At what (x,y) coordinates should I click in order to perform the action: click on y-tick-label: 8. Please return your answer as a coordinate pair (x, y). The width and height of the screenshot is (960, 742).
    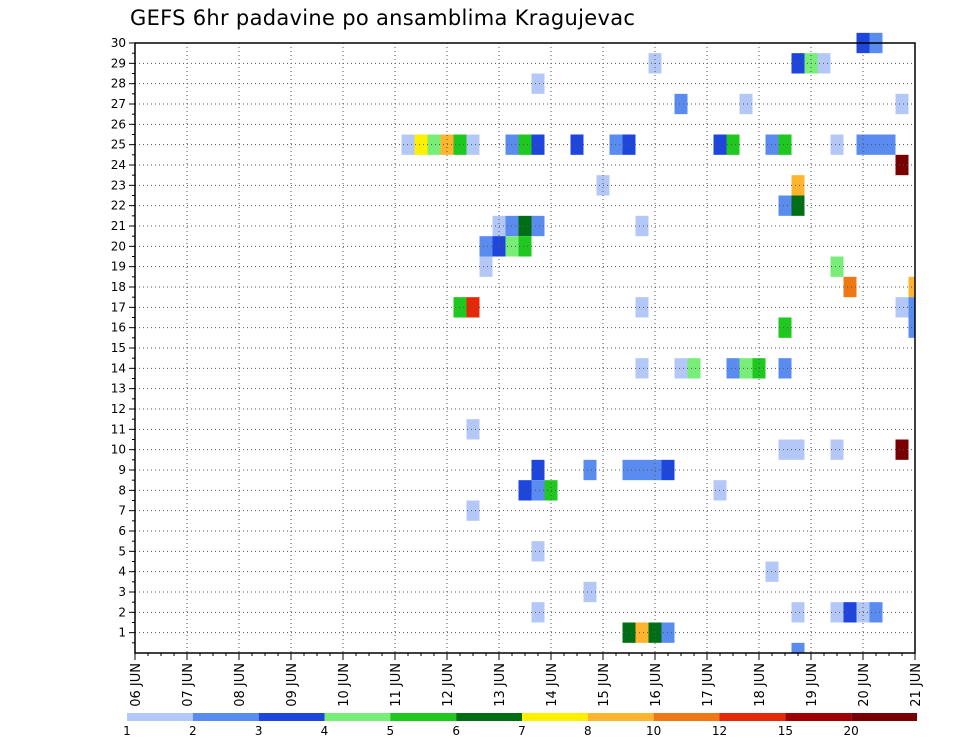
    Looking at the image, I should click on (122, 490).